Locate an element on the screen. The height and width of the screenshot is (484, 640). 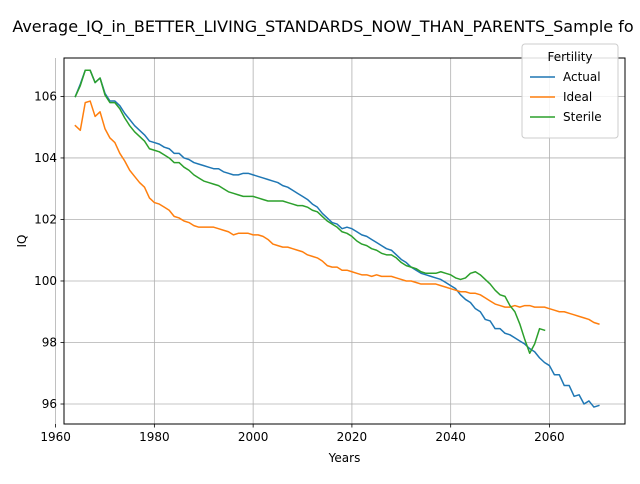
legend-entries: Actual Ideal Sterile is located at coordinates (566, 97).